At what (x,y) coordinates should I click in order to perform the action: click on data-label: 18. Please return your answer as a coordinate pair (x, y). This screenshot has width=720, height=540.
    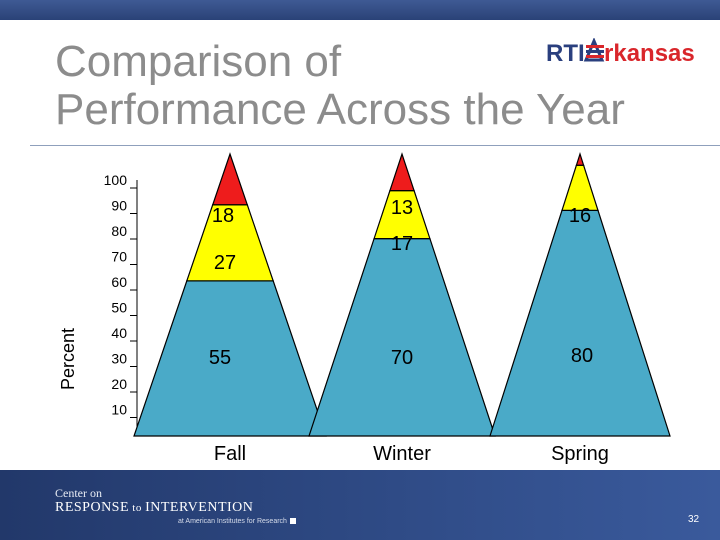
    Looking at the image, I should click on (223, 216).